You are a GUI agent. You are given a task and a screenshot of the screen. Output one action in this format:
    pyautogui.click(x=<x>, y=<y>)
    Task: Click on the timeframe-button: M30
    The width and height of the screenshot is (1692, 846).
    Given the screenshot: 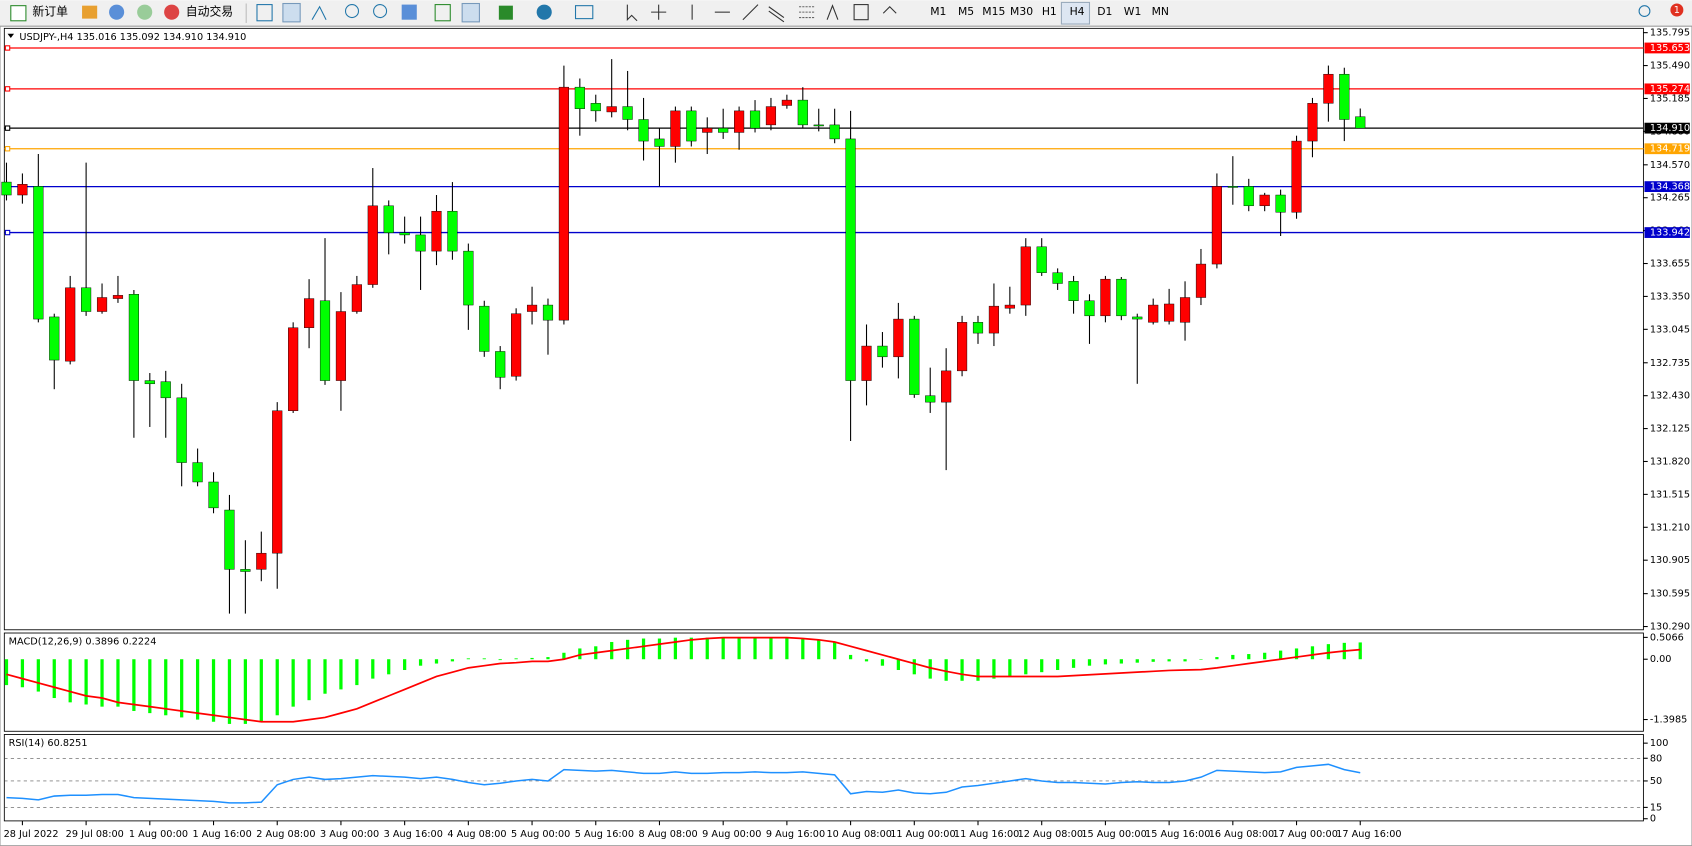 What is the action you would take?
    pyautogui.click(x=1021, y=11)
    